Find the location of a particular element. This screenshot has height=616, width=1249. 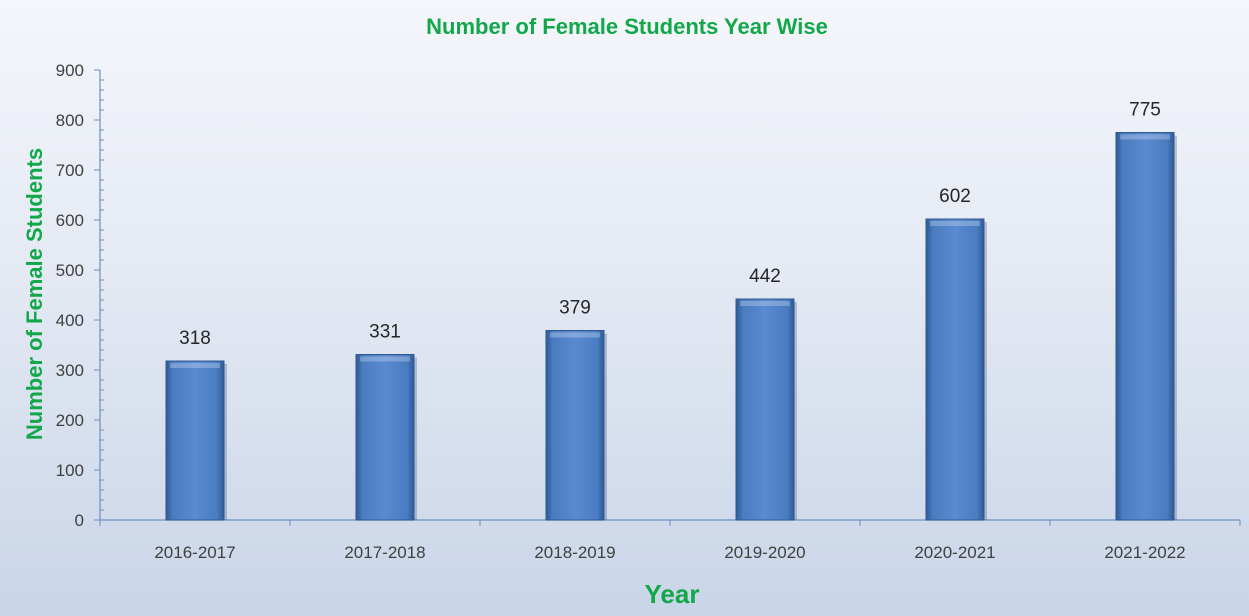

chart-title: Number of Female Students Year Wise is located at coordinates (627, 26).